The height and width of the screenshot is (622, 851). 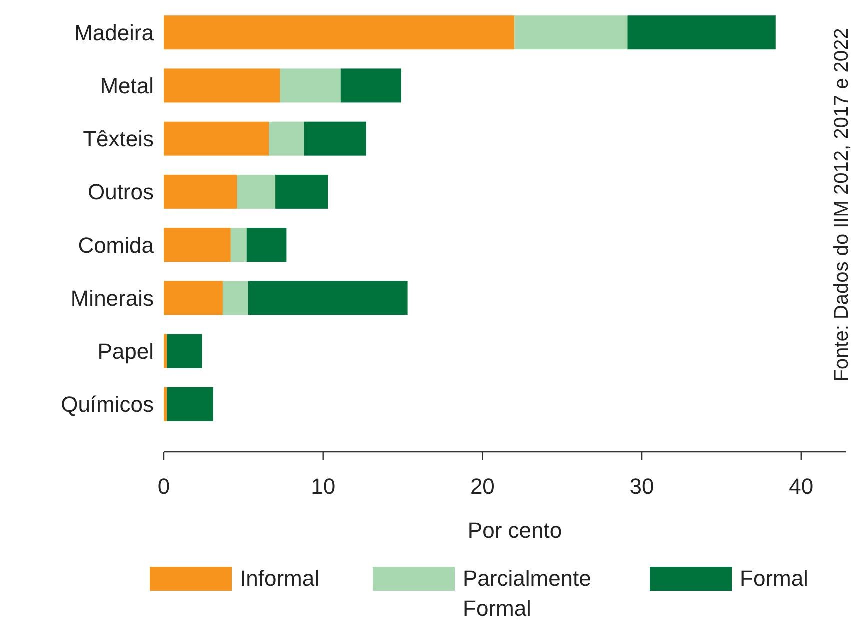 What do you see at coordinates (118, 139) in the screenshot?
I see `y-tick-label: Têxteis` at bounding box center [118, 139].